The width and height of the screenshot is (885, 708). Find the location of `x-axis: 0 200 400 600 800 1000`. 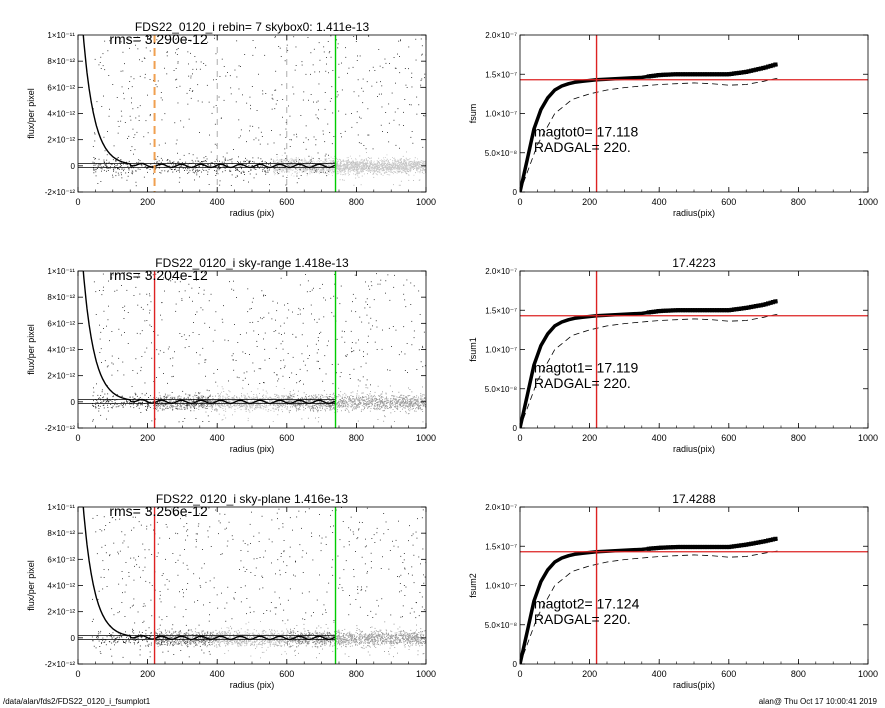

x-axis: 0 200 400 600 800 1000 is located at coordinates (255, 357).